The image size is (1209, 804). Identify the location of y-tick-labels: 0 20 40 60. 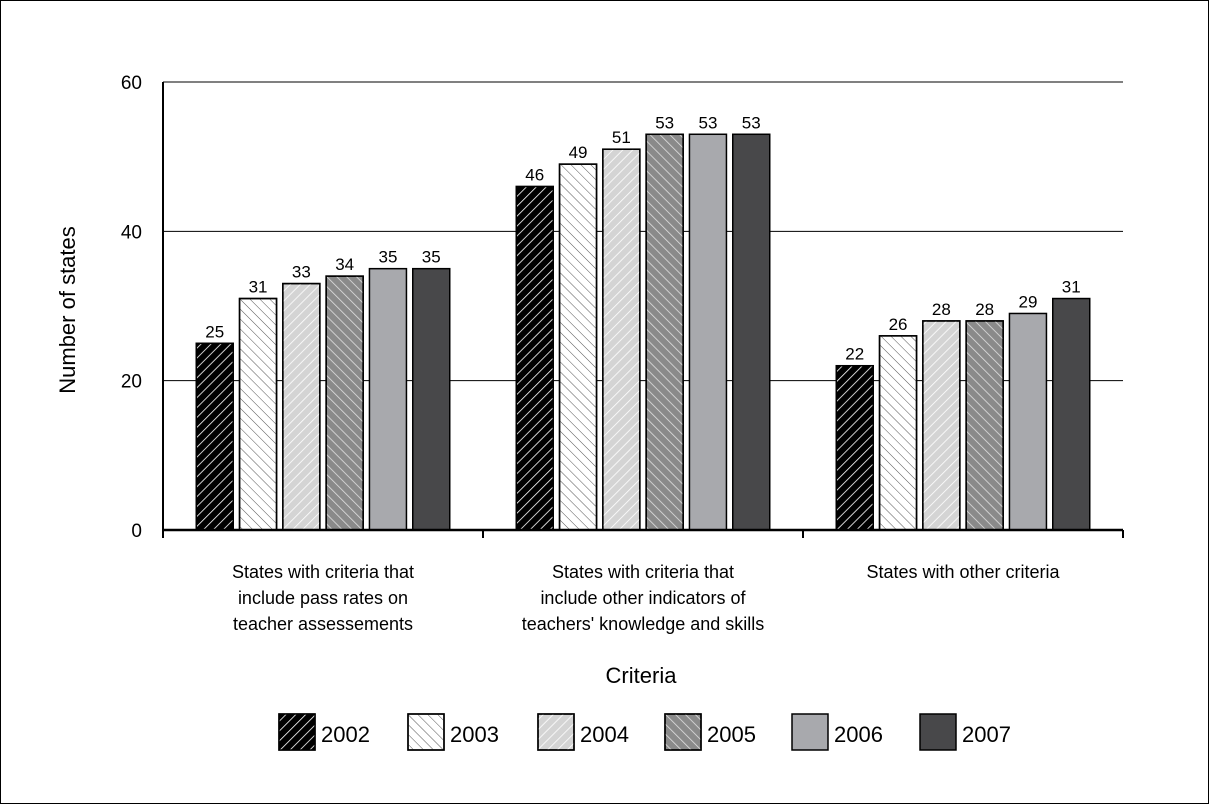
(131, 307).